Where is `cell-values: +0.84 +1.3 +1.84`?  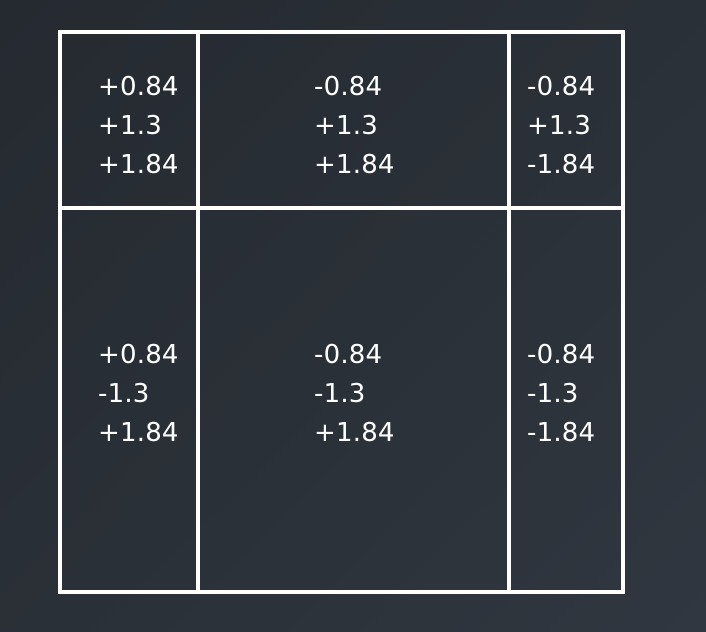 cell-values: +0.84 +1.3 +1.84 is located at coordinates (138, 126).